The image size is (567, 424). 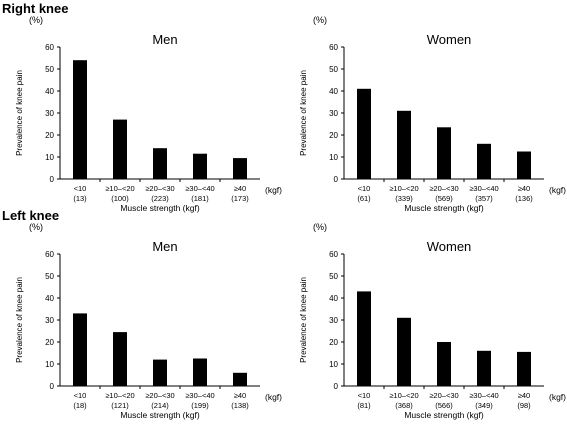 I want to click on count-label: (214), so click(x=160, y=405).